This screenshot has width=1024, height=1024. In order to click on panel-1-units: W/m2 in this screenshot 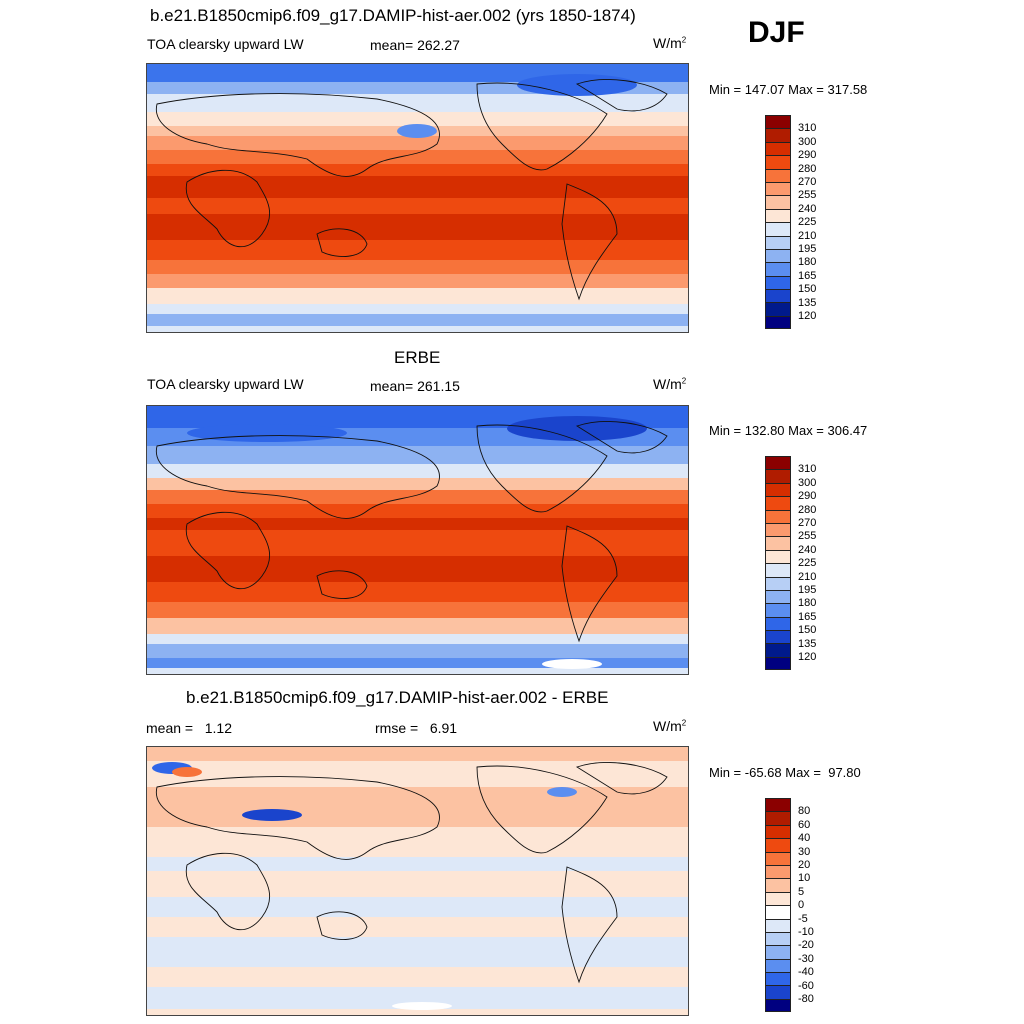, I will do `click(670, 43)`.